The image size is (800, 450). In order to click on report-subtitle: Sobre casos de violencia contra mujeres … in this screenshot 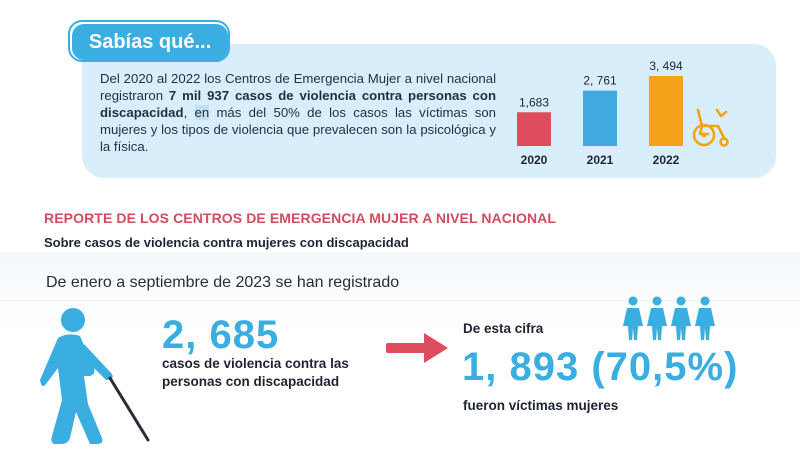, I will do `click(226, 242)`.